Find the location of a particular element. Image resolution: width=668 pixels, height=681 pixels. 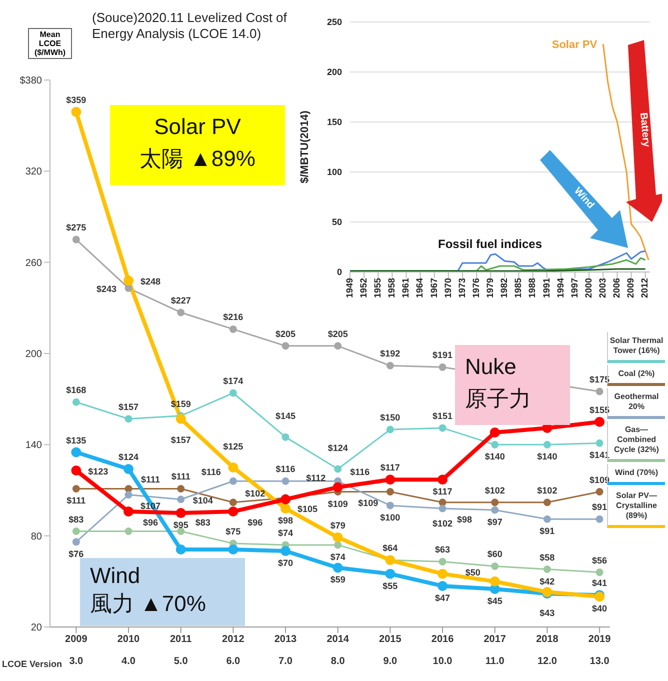

x-tick-label: 1967 is located at coordinates (433, 288).